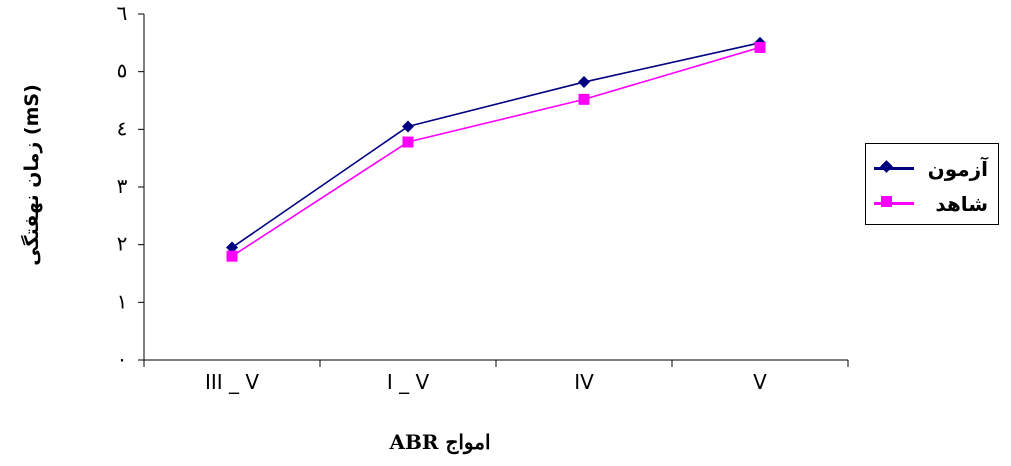  What do you see at coordinates (760, 382) in the screenshot?
I see `x-tick-label: V` at bounding box center [760, 382].